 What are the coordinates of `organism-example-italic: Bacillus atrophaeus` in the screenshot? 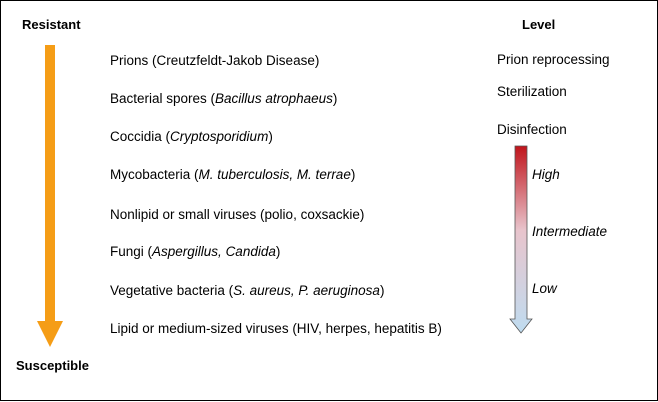 It's located at (274, 98).